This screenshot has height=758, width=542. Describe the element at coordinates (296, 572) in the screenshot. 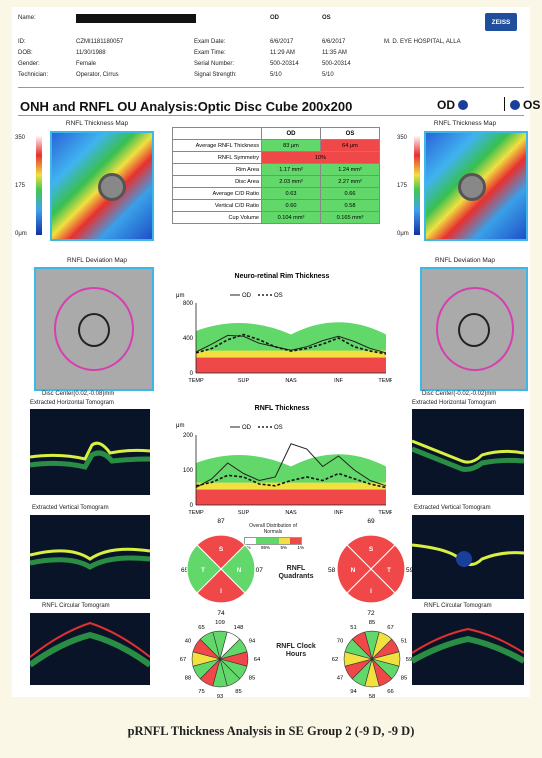

I see `quadrants-label: RNFL Quadrants` at that location.